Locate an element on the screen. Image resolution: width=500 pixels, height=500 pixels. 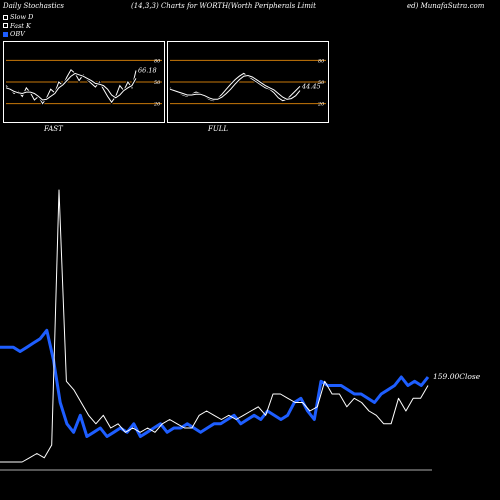
legend-label-obv: OBV is located at coordinates (17, 34).